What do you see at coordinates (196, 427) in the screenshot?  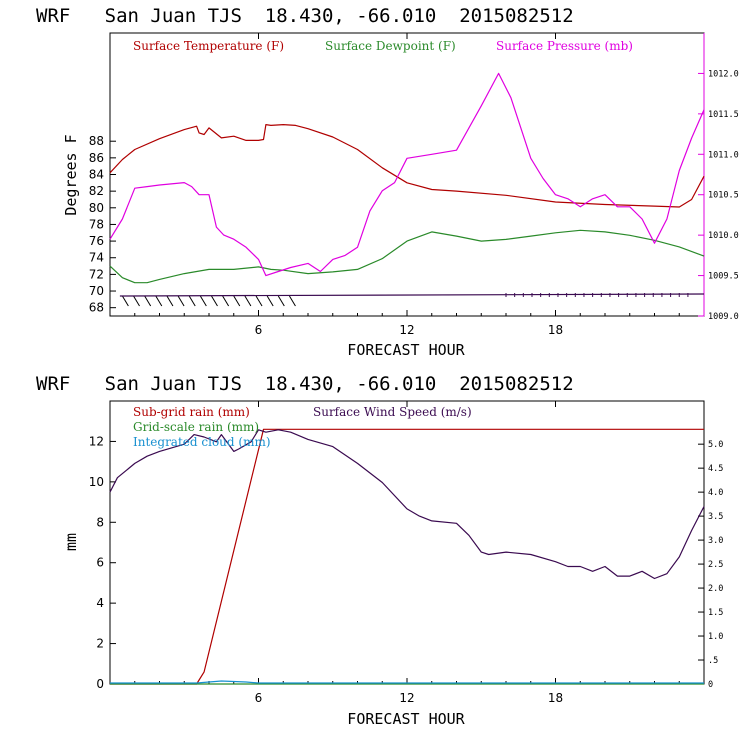 I see `chart2-legend-gridscale: Grid-scale rain (mm)` at bounding box center [196, 427].